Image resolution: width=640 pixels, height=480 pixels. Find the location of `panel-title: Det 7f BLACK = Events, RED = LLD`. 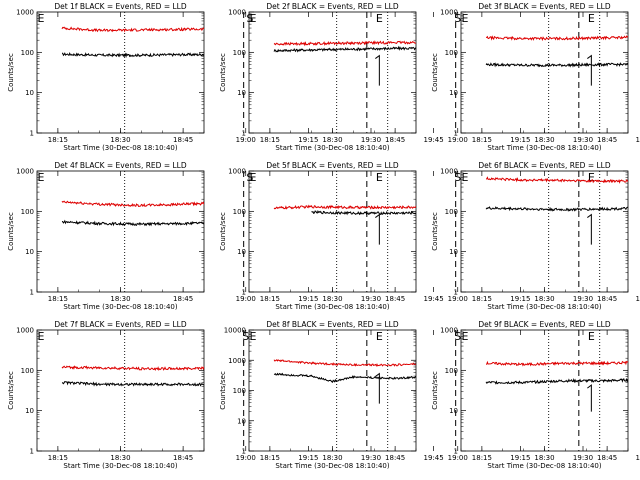

panel-title: Det 7f BLACK = Events, RED = LLD is located at coordinates (120, 324).